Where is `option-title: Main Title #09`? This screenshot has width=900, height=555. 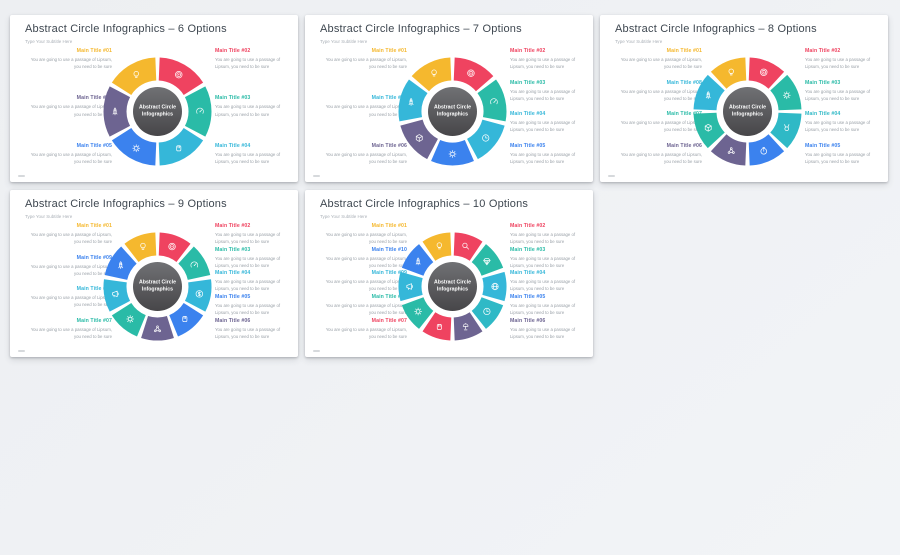
option-title: Main Title #09 is located at coordinates (389, 273).